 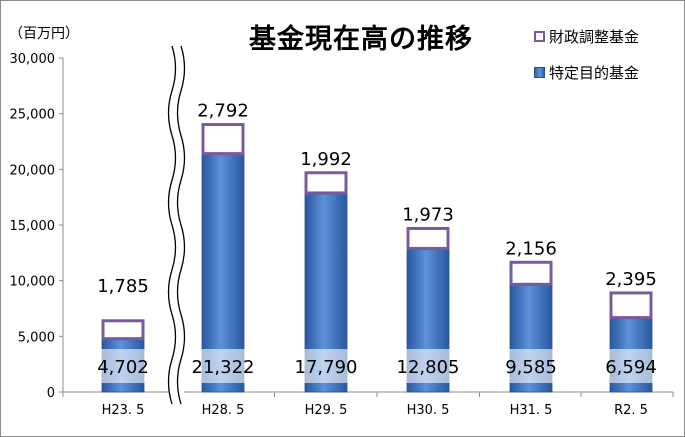 What do you see at coordinates (33, 282) in the screenshot?
I see `y-tick-label: 10,000` at bounding box center [33, 282].